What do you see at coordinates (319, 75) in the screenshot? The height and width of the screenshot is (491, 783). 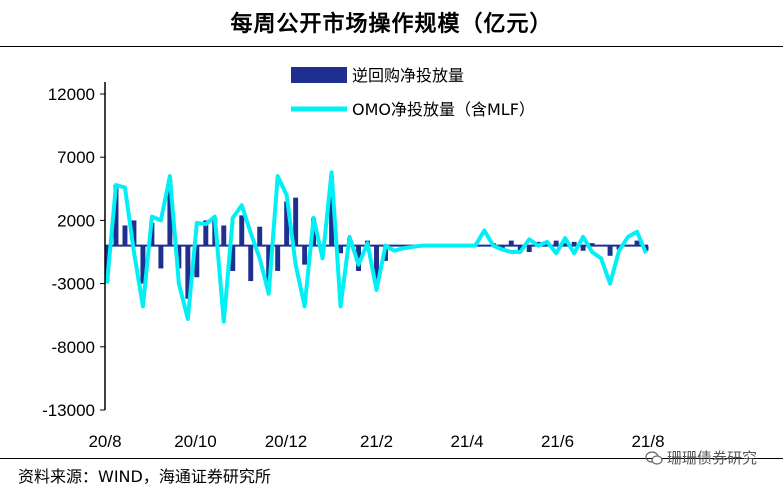 I see `legend-bar-swatch` at bounding box center [319, 75].